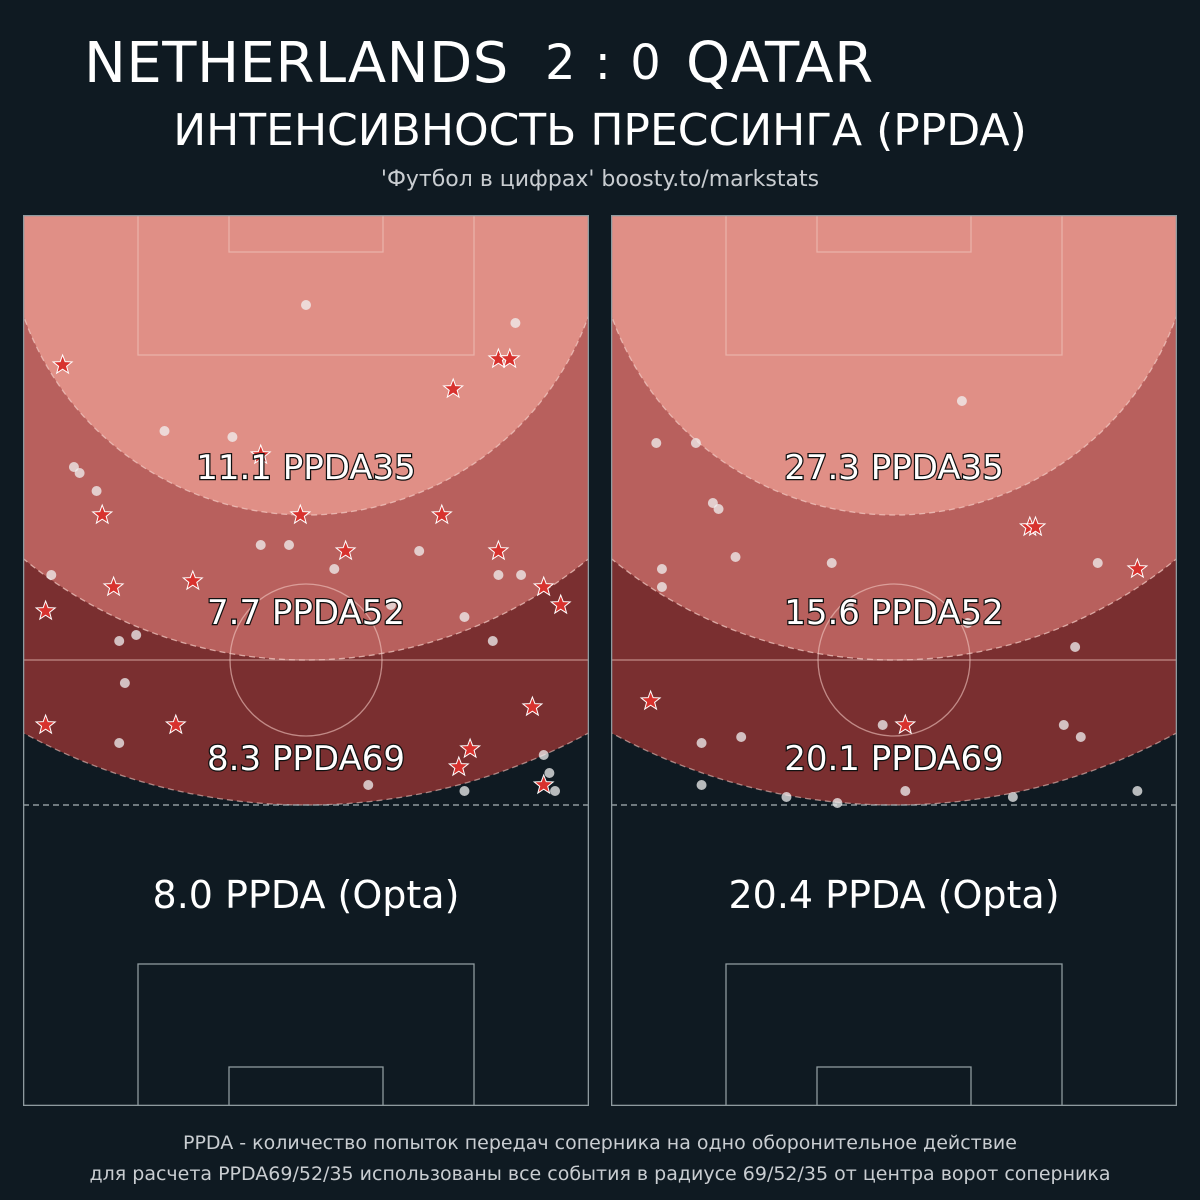  I want to click on label-ppda52: 7.7 PPDA52, so click(306, 613).